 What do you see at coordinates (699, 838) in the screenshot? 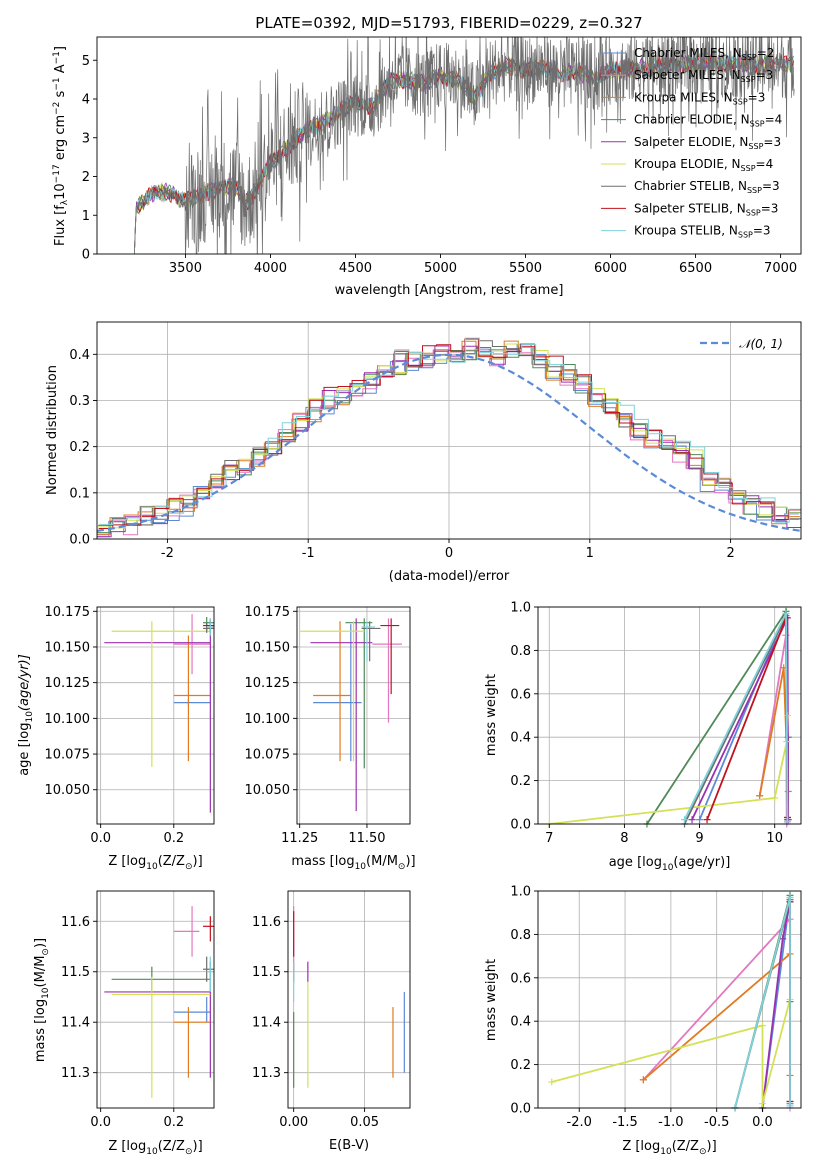
I see `x-tick-label: 9` at bounding box center [699, 838].